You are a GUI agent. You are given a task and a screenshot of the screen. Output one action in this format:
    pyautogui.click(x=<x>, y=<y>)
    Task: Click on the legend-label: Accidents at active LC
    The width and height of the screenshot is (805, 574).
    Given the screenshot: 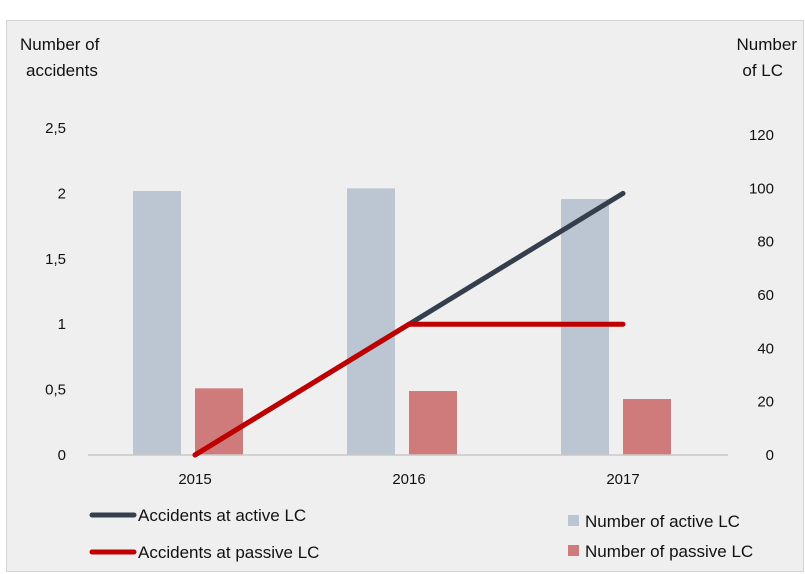 What is the action you would take?
    pyautogui.click(x=222, y=515)
    